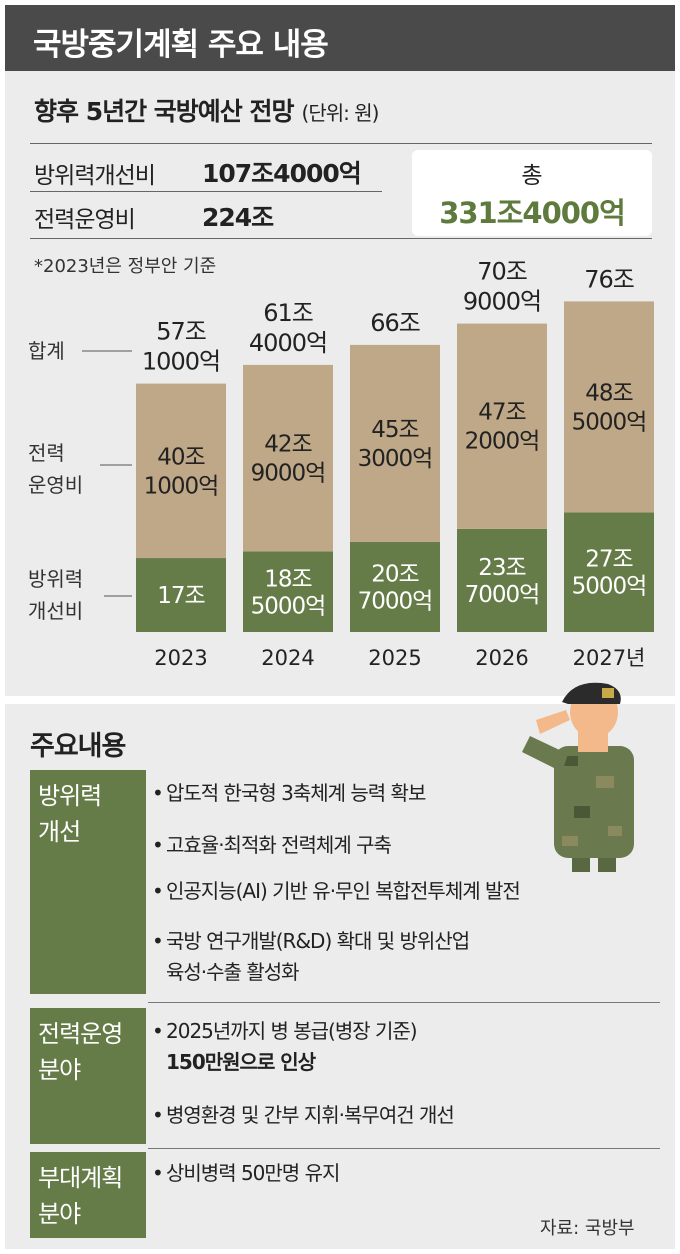 This screenshot has width=680, height=1254. What do you see at coordinates (343, 891) in the screenshot?
I see `item-text: 인공지능(AI) 기반 유·무인 복합전투체계 발전` at bounding box center [343, 891].